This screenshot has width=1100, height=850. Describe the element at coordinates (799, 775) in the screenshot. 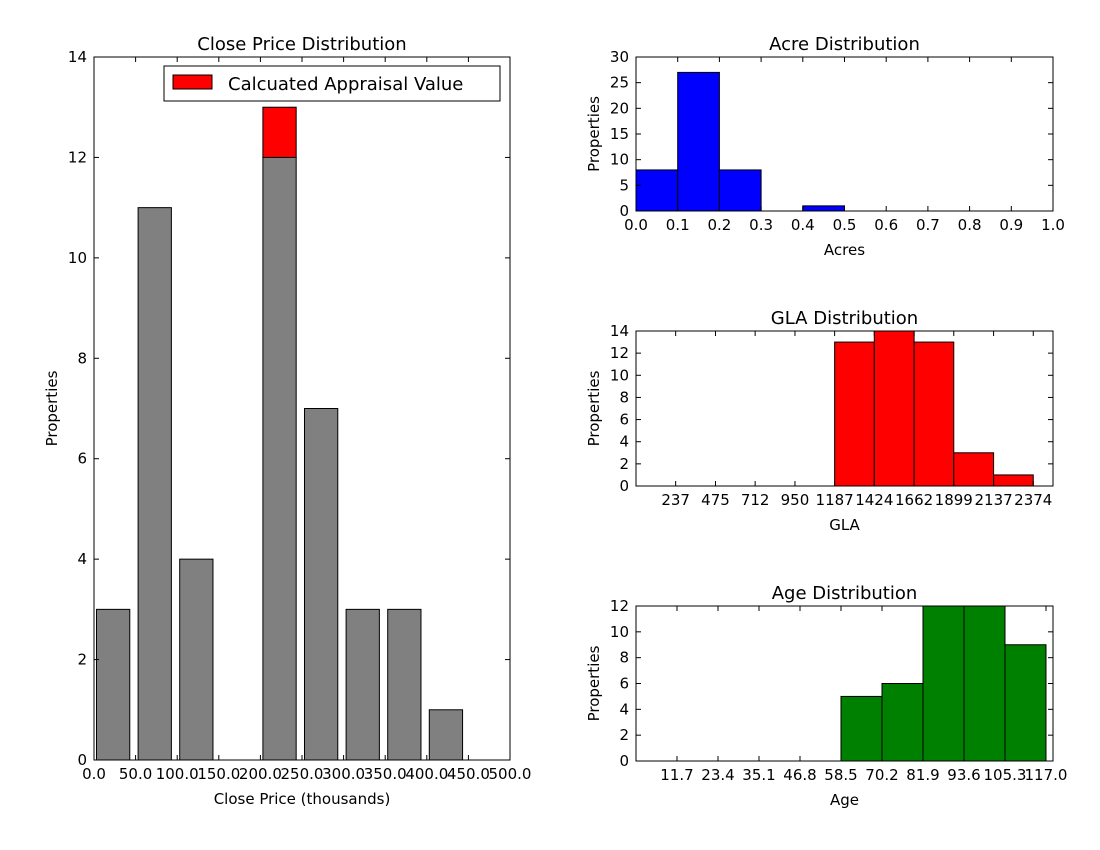

I see `x-tick-label: 46.8` at that location.